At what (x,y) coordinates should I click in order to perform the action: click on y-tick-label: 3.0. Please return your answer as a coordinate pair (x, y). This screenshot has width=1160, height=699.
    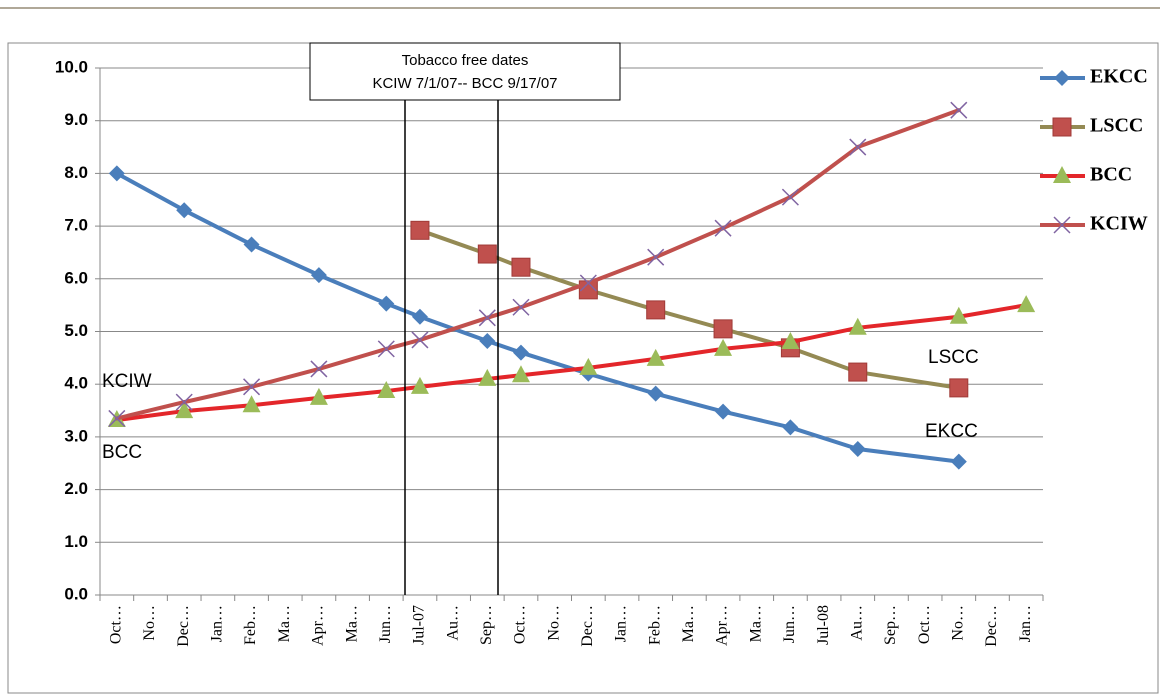
    Looking at the image, I should click on (76, 435).